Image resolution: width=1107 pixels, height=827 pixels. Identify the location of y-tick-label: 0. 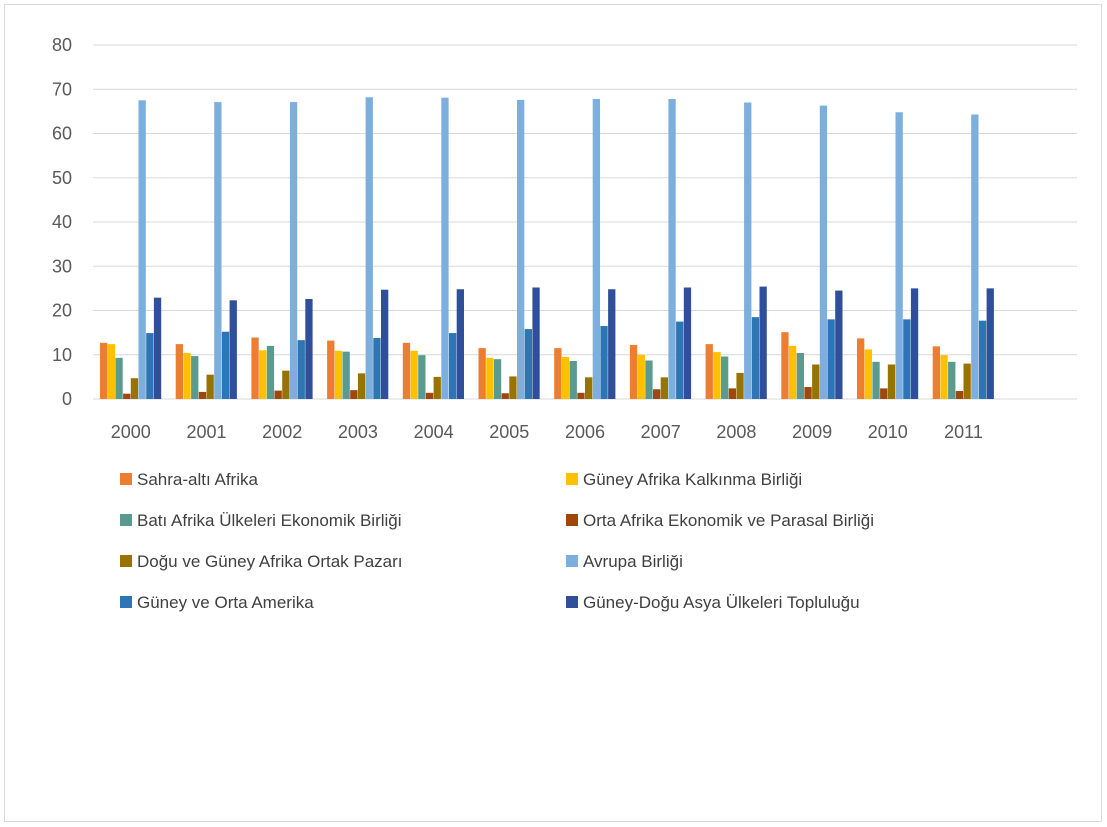
(67, 399).